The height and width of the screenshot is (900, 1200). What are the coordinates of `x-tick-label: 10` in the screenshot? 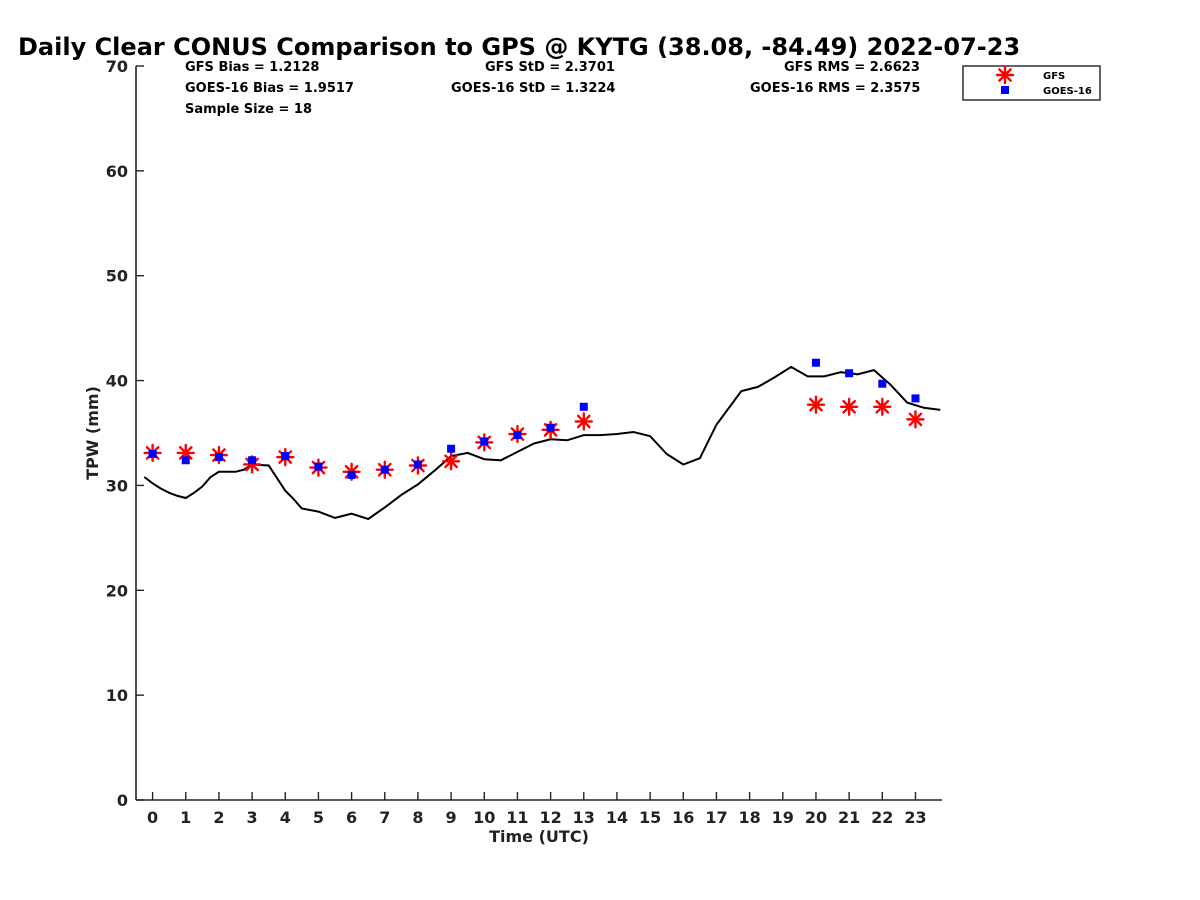 It's located at (484, 817).